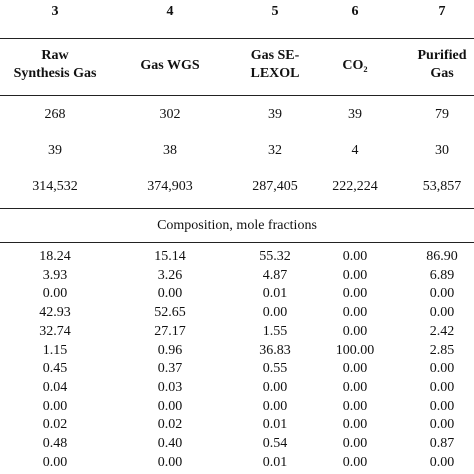 The width and height of the screenshot is (474, 474). Describe the element at coordinates (275, 55) in the screenshot. I see `column-header: Gas SE-` at that location.